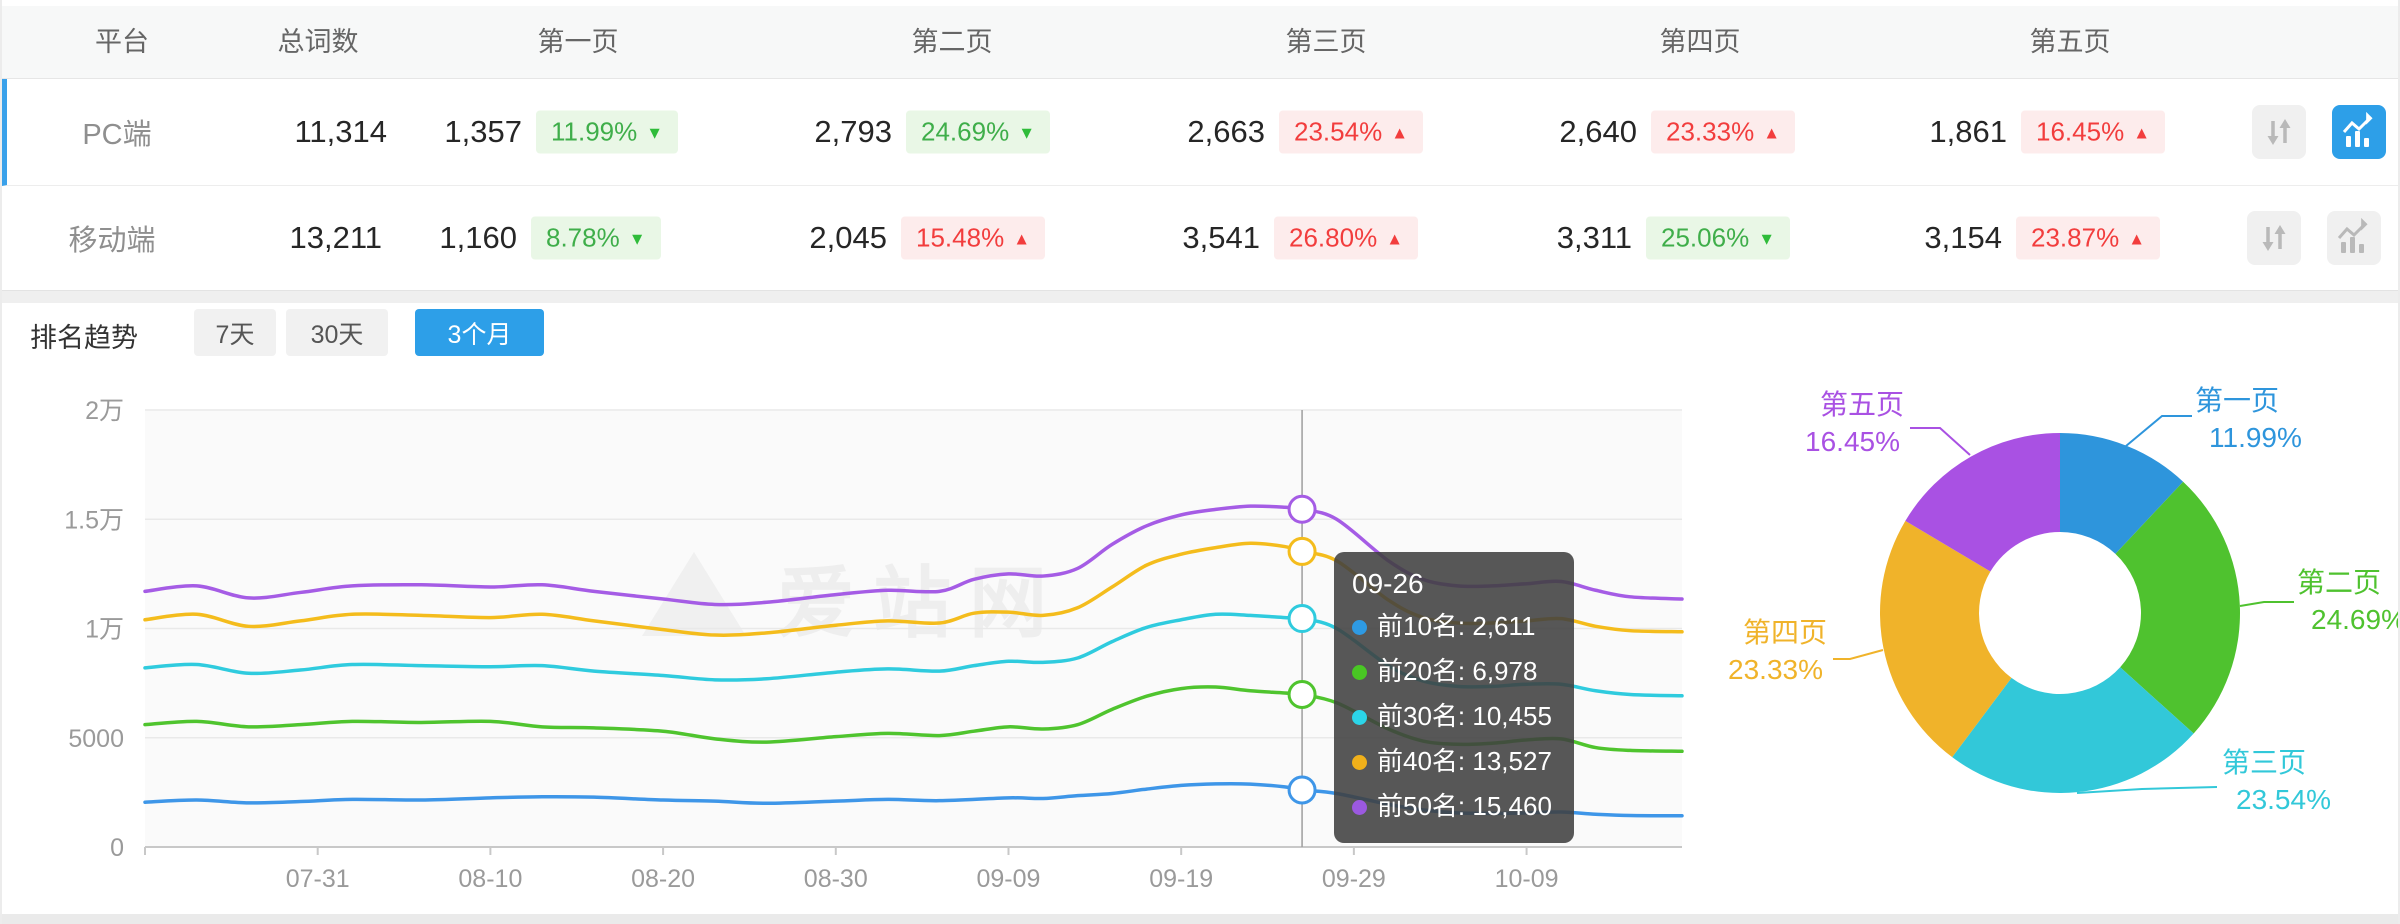 This screenshot has width=2400, height=924. What do you see at coordinates (335, 237) in the screenshot?
I see `total-words-value: 13,211` at bounding box center [335, 237].